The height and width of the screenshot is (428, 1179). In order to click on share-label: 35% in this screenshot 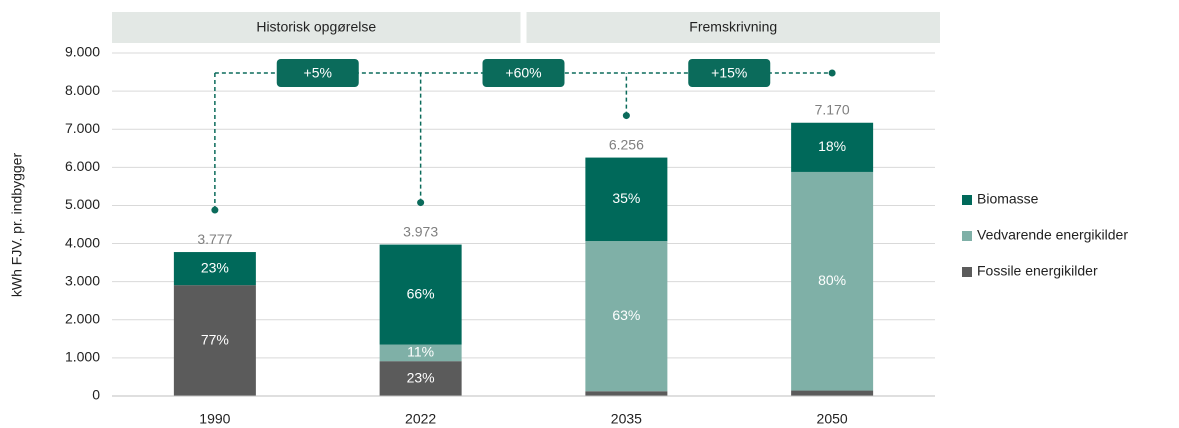, I will do `click(626, 198)`.